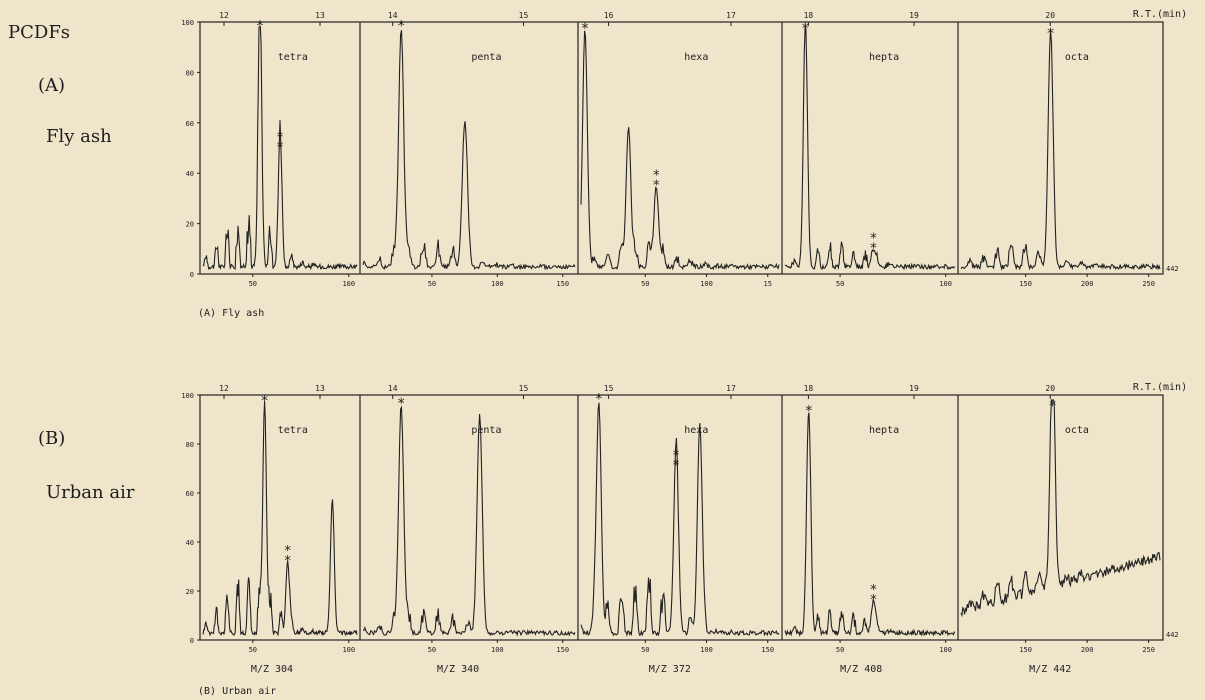  I want to click on mass-label: M/Z 442, so click(1050, 669).